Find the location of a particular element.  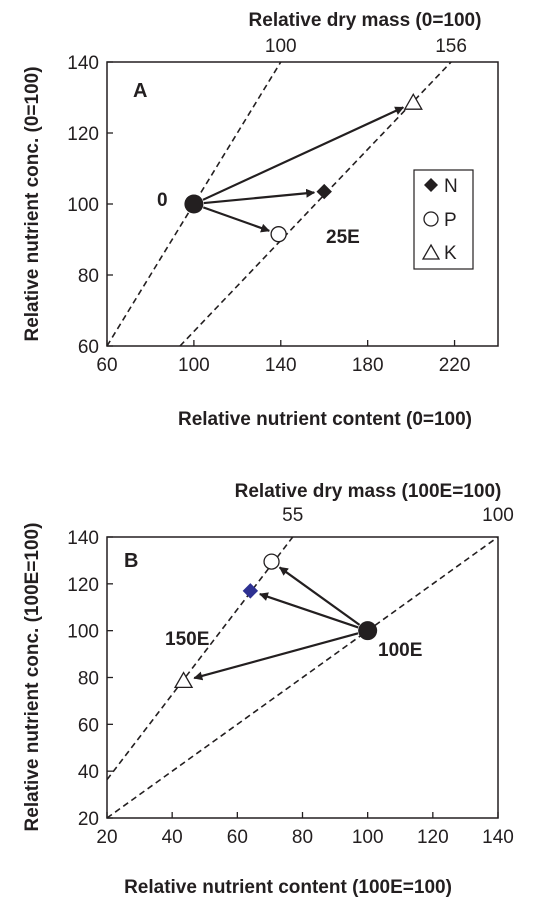

isoline-label: 55 is located at coordinates (292, 515).